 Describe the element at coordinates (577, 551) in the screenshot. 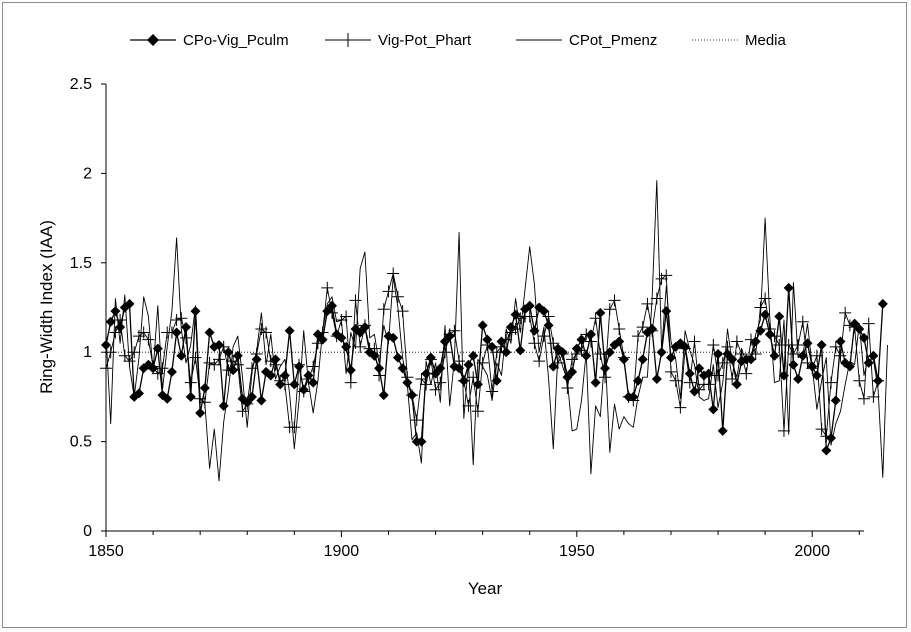

I see `x-tick-label: 1950` at that location.